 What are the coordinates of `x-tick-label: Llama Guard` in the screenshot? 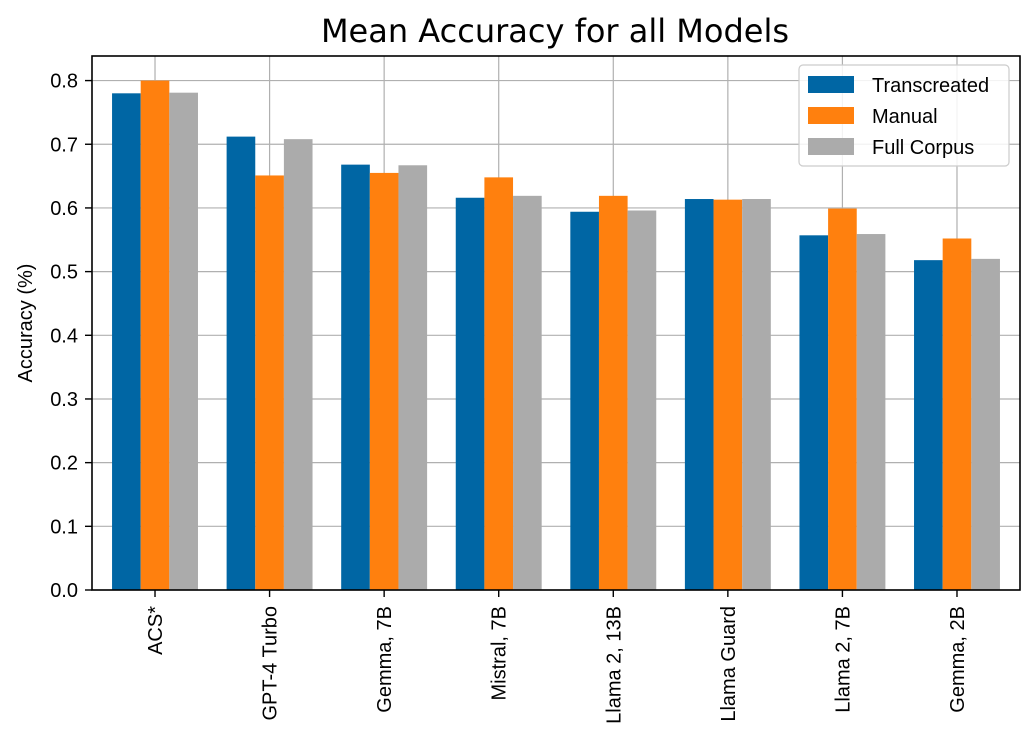 It's located at (729, 664).